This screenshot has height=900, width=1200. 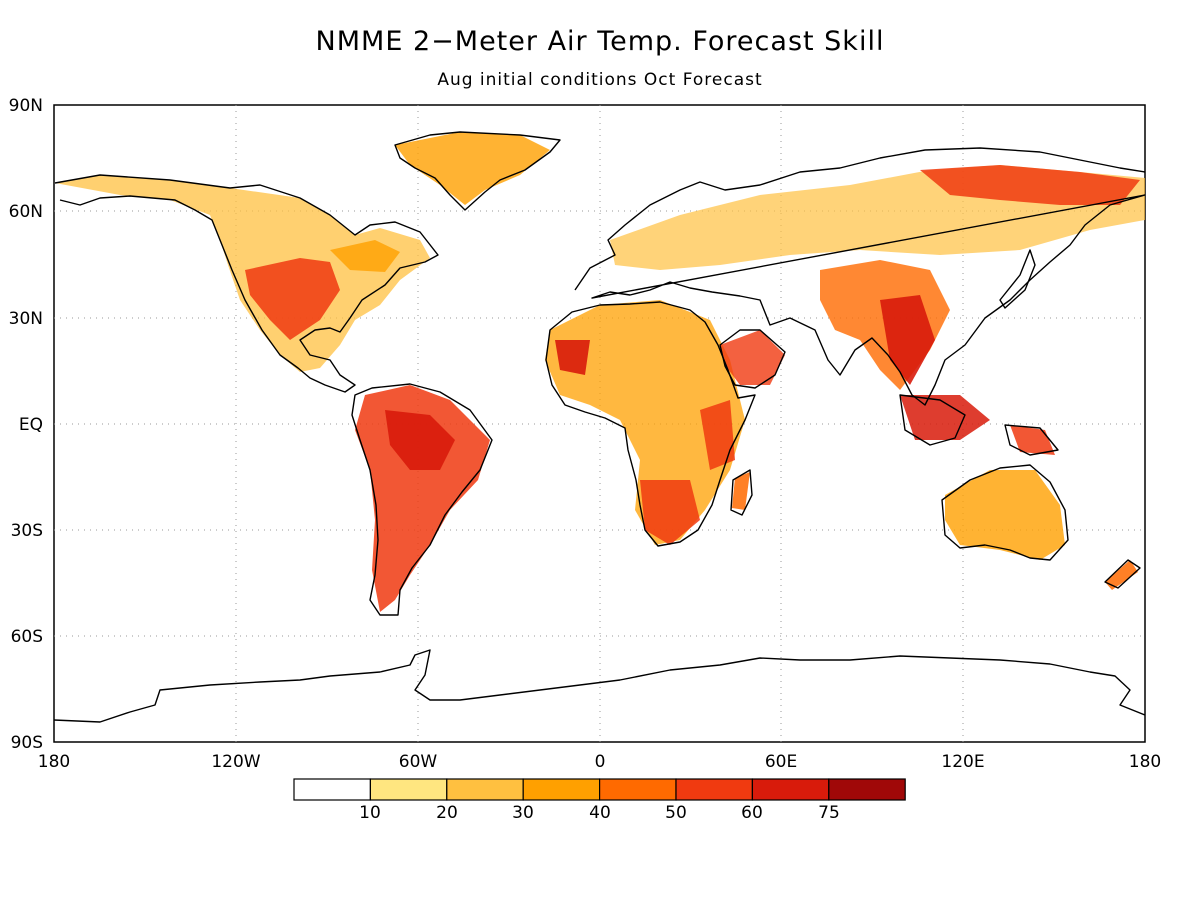 What do you see at coordinates (676, 813) in the screenshot?
I see `legend-tick-label: 50` at bounding box center [676, 813].